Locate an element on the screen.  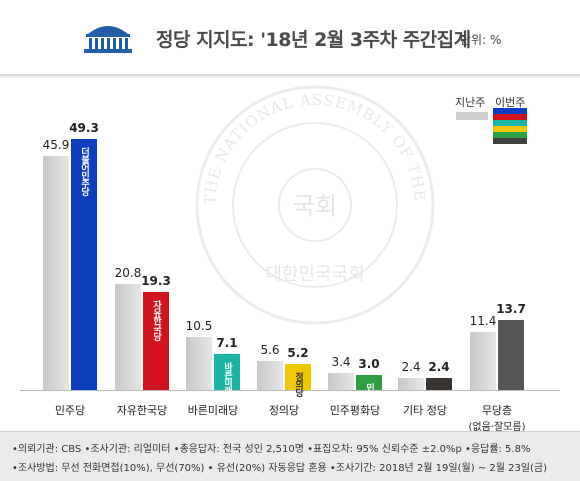
party-logo-tag: 민주평화당 is located at coordinates (369, 402).